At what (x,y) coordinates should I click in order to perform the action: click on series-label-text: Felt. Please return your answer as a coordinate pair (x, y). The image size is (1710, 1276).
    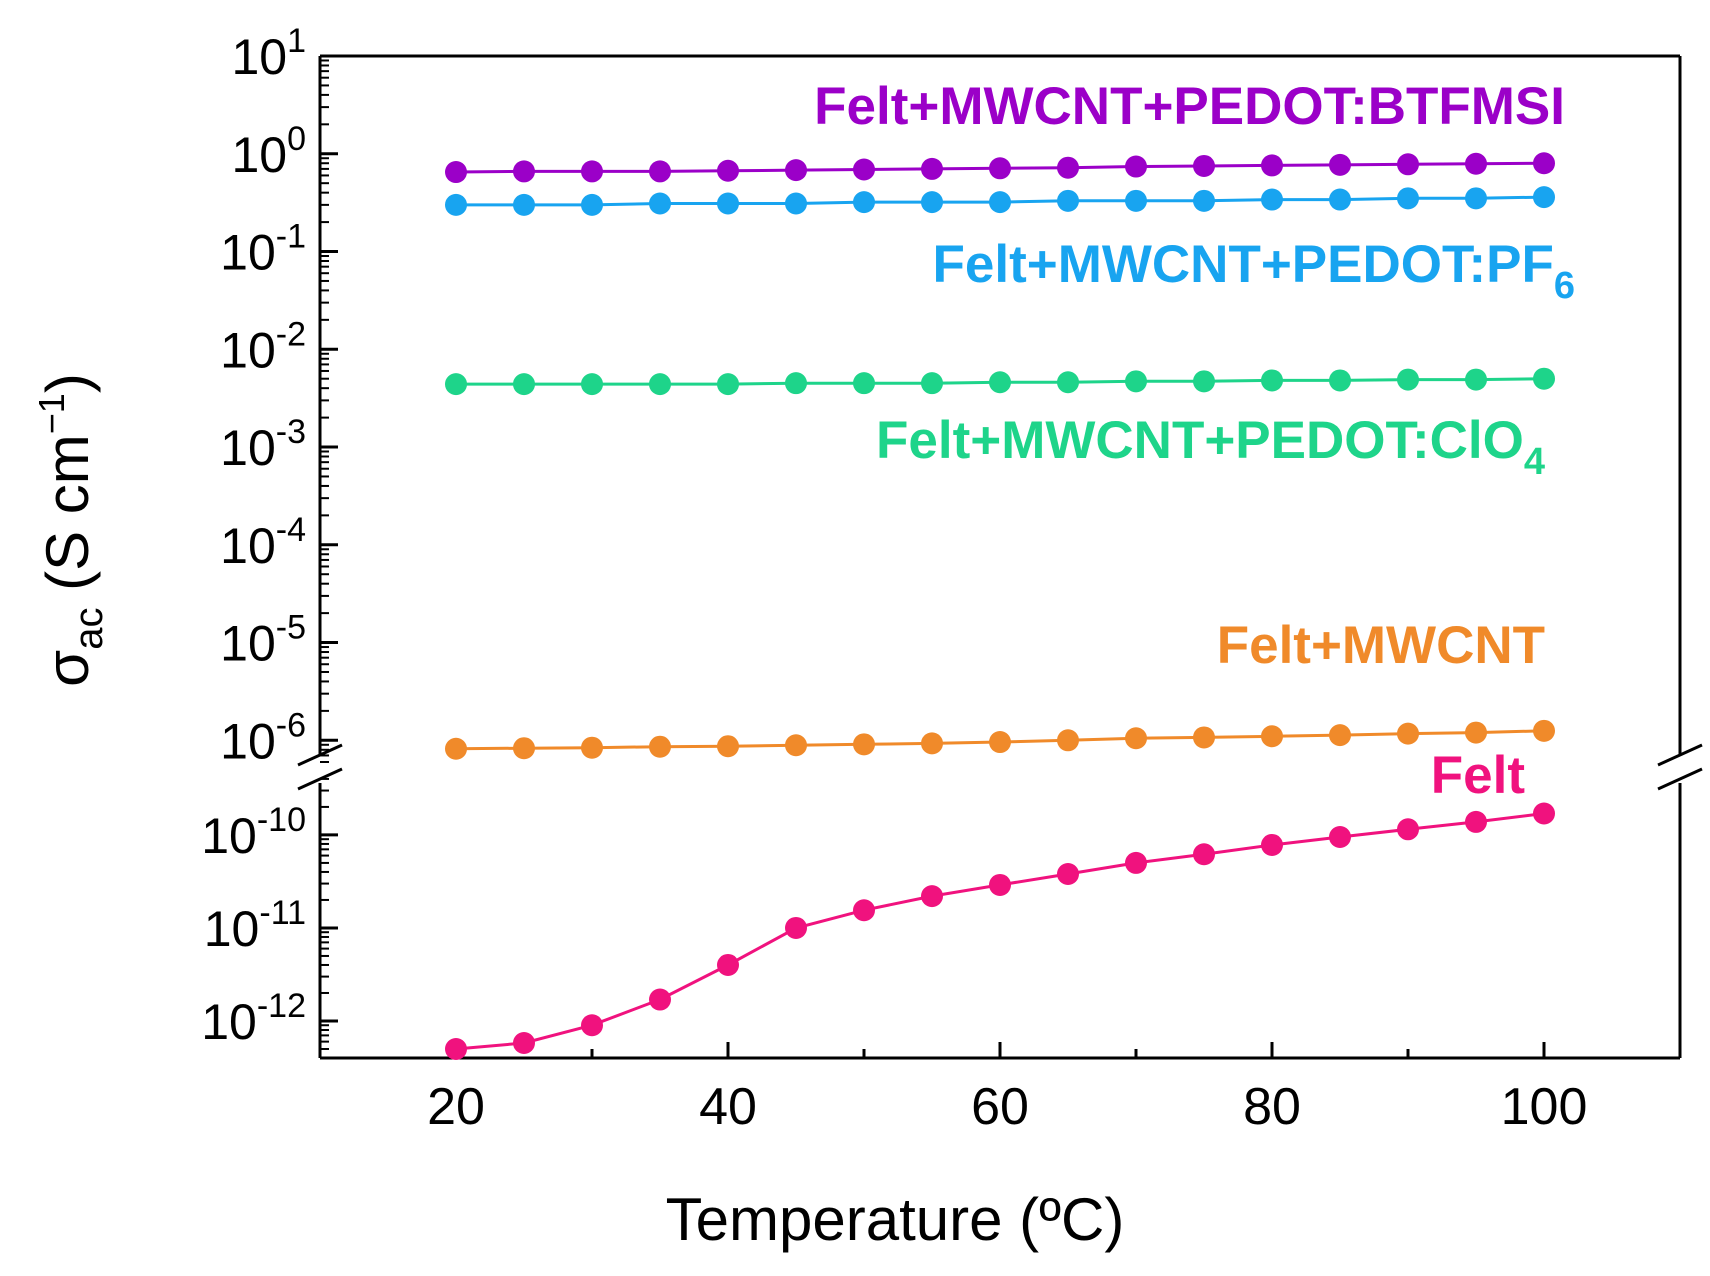
    Looking at the image, I should click on (1478, 775).